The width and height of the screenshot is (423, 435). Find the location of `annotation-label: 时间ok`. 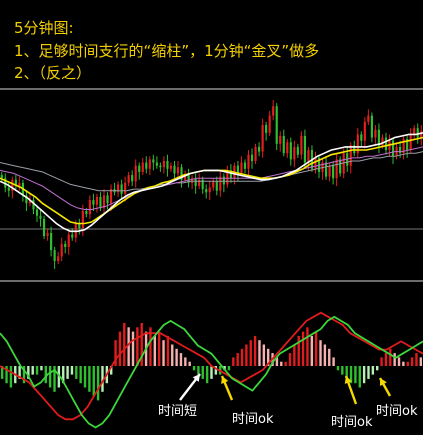

annotation-label: 时间ok is located at coordinates (352, 422).